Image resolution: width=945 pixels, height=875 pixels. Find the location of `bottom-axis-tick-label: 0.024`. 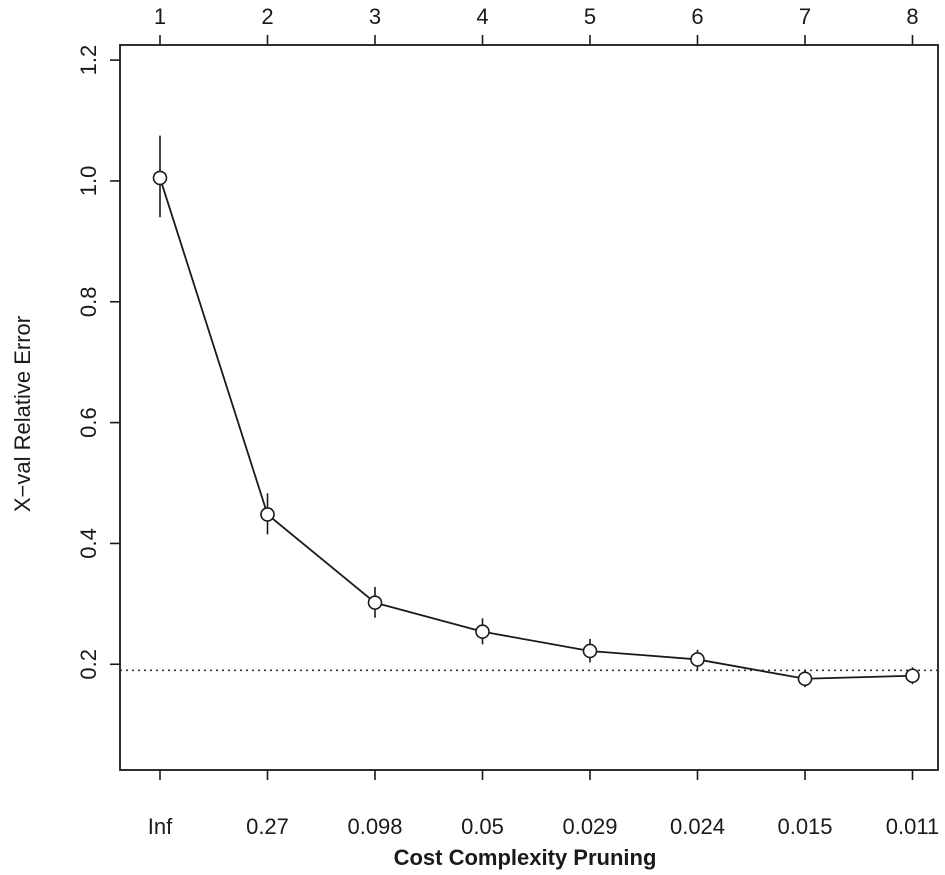

bottom-axis-tick-label: 0.024 is located at coordinates (697, 826).